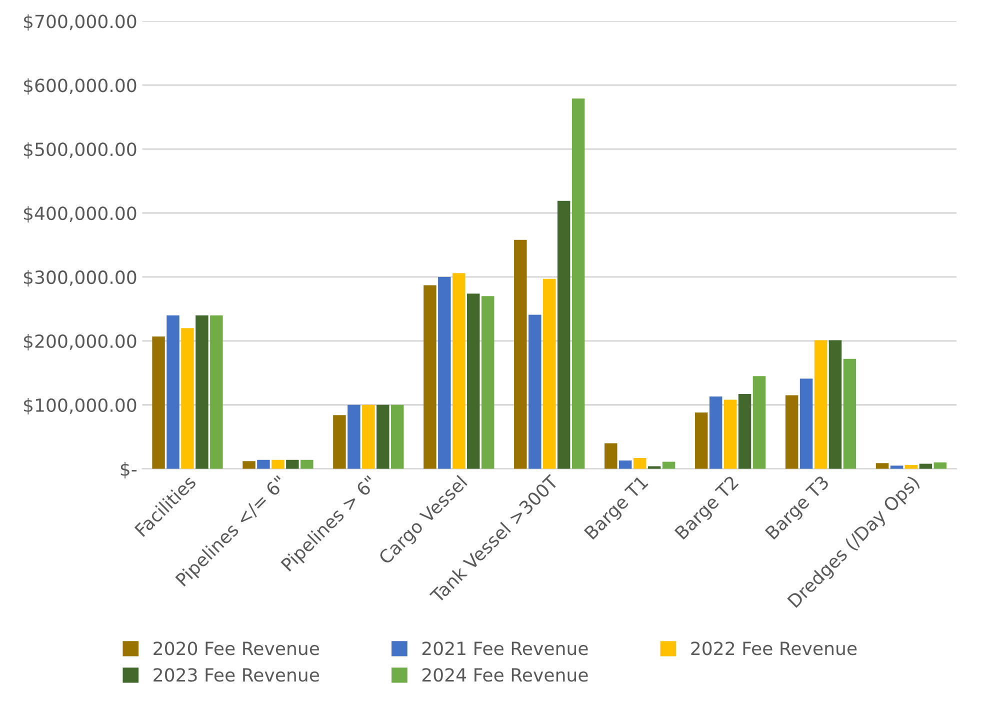  What do you see at coordinates (505, 649) in the screenshot?
I see `legend-label: 2021 Fee Revenue` at bounding box center [505, 649].